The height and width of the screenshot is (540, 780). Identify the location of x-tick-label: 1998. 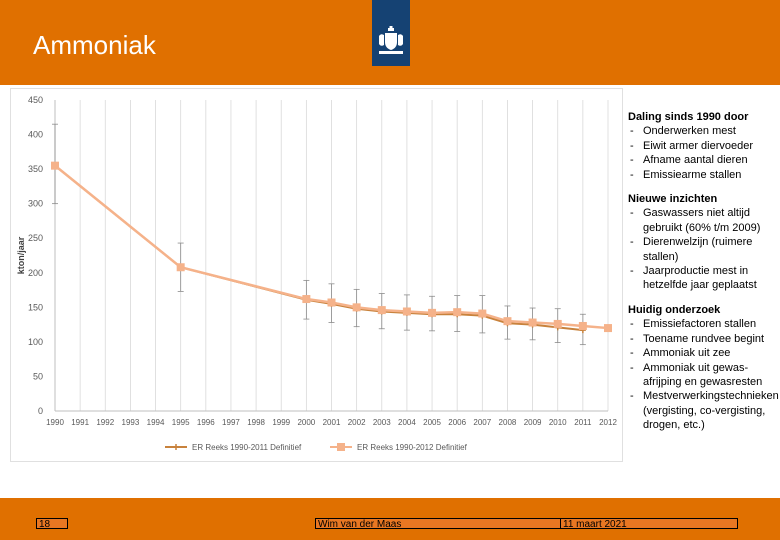
(256, 422).